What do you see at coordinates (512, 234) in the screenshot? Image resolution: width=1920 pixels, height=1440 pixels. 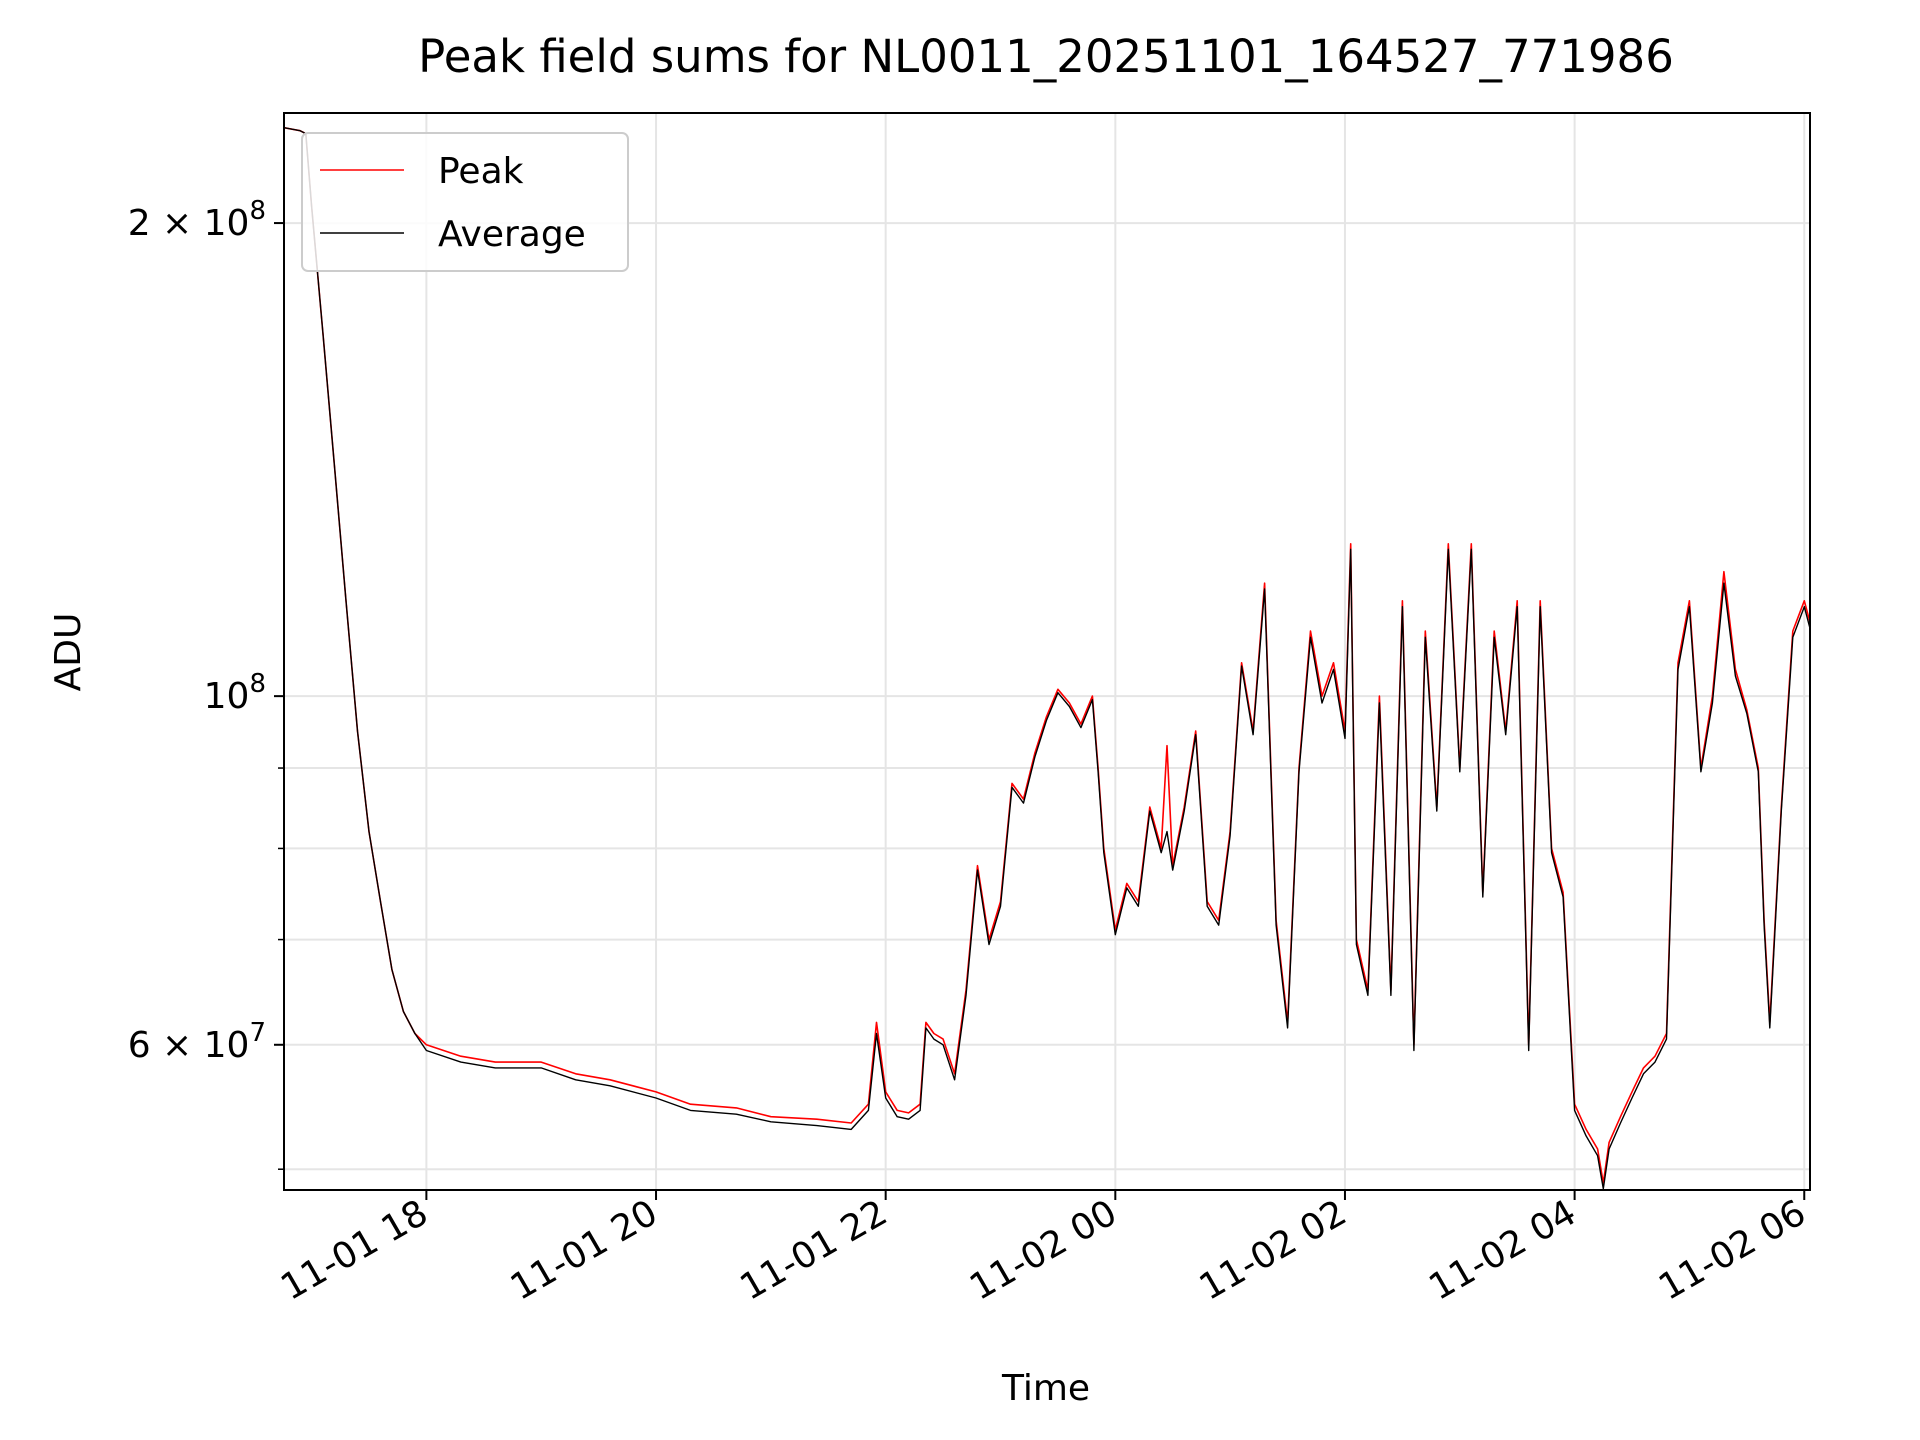 I see `legend-label-average: Average` at bounding box center [512, 234].